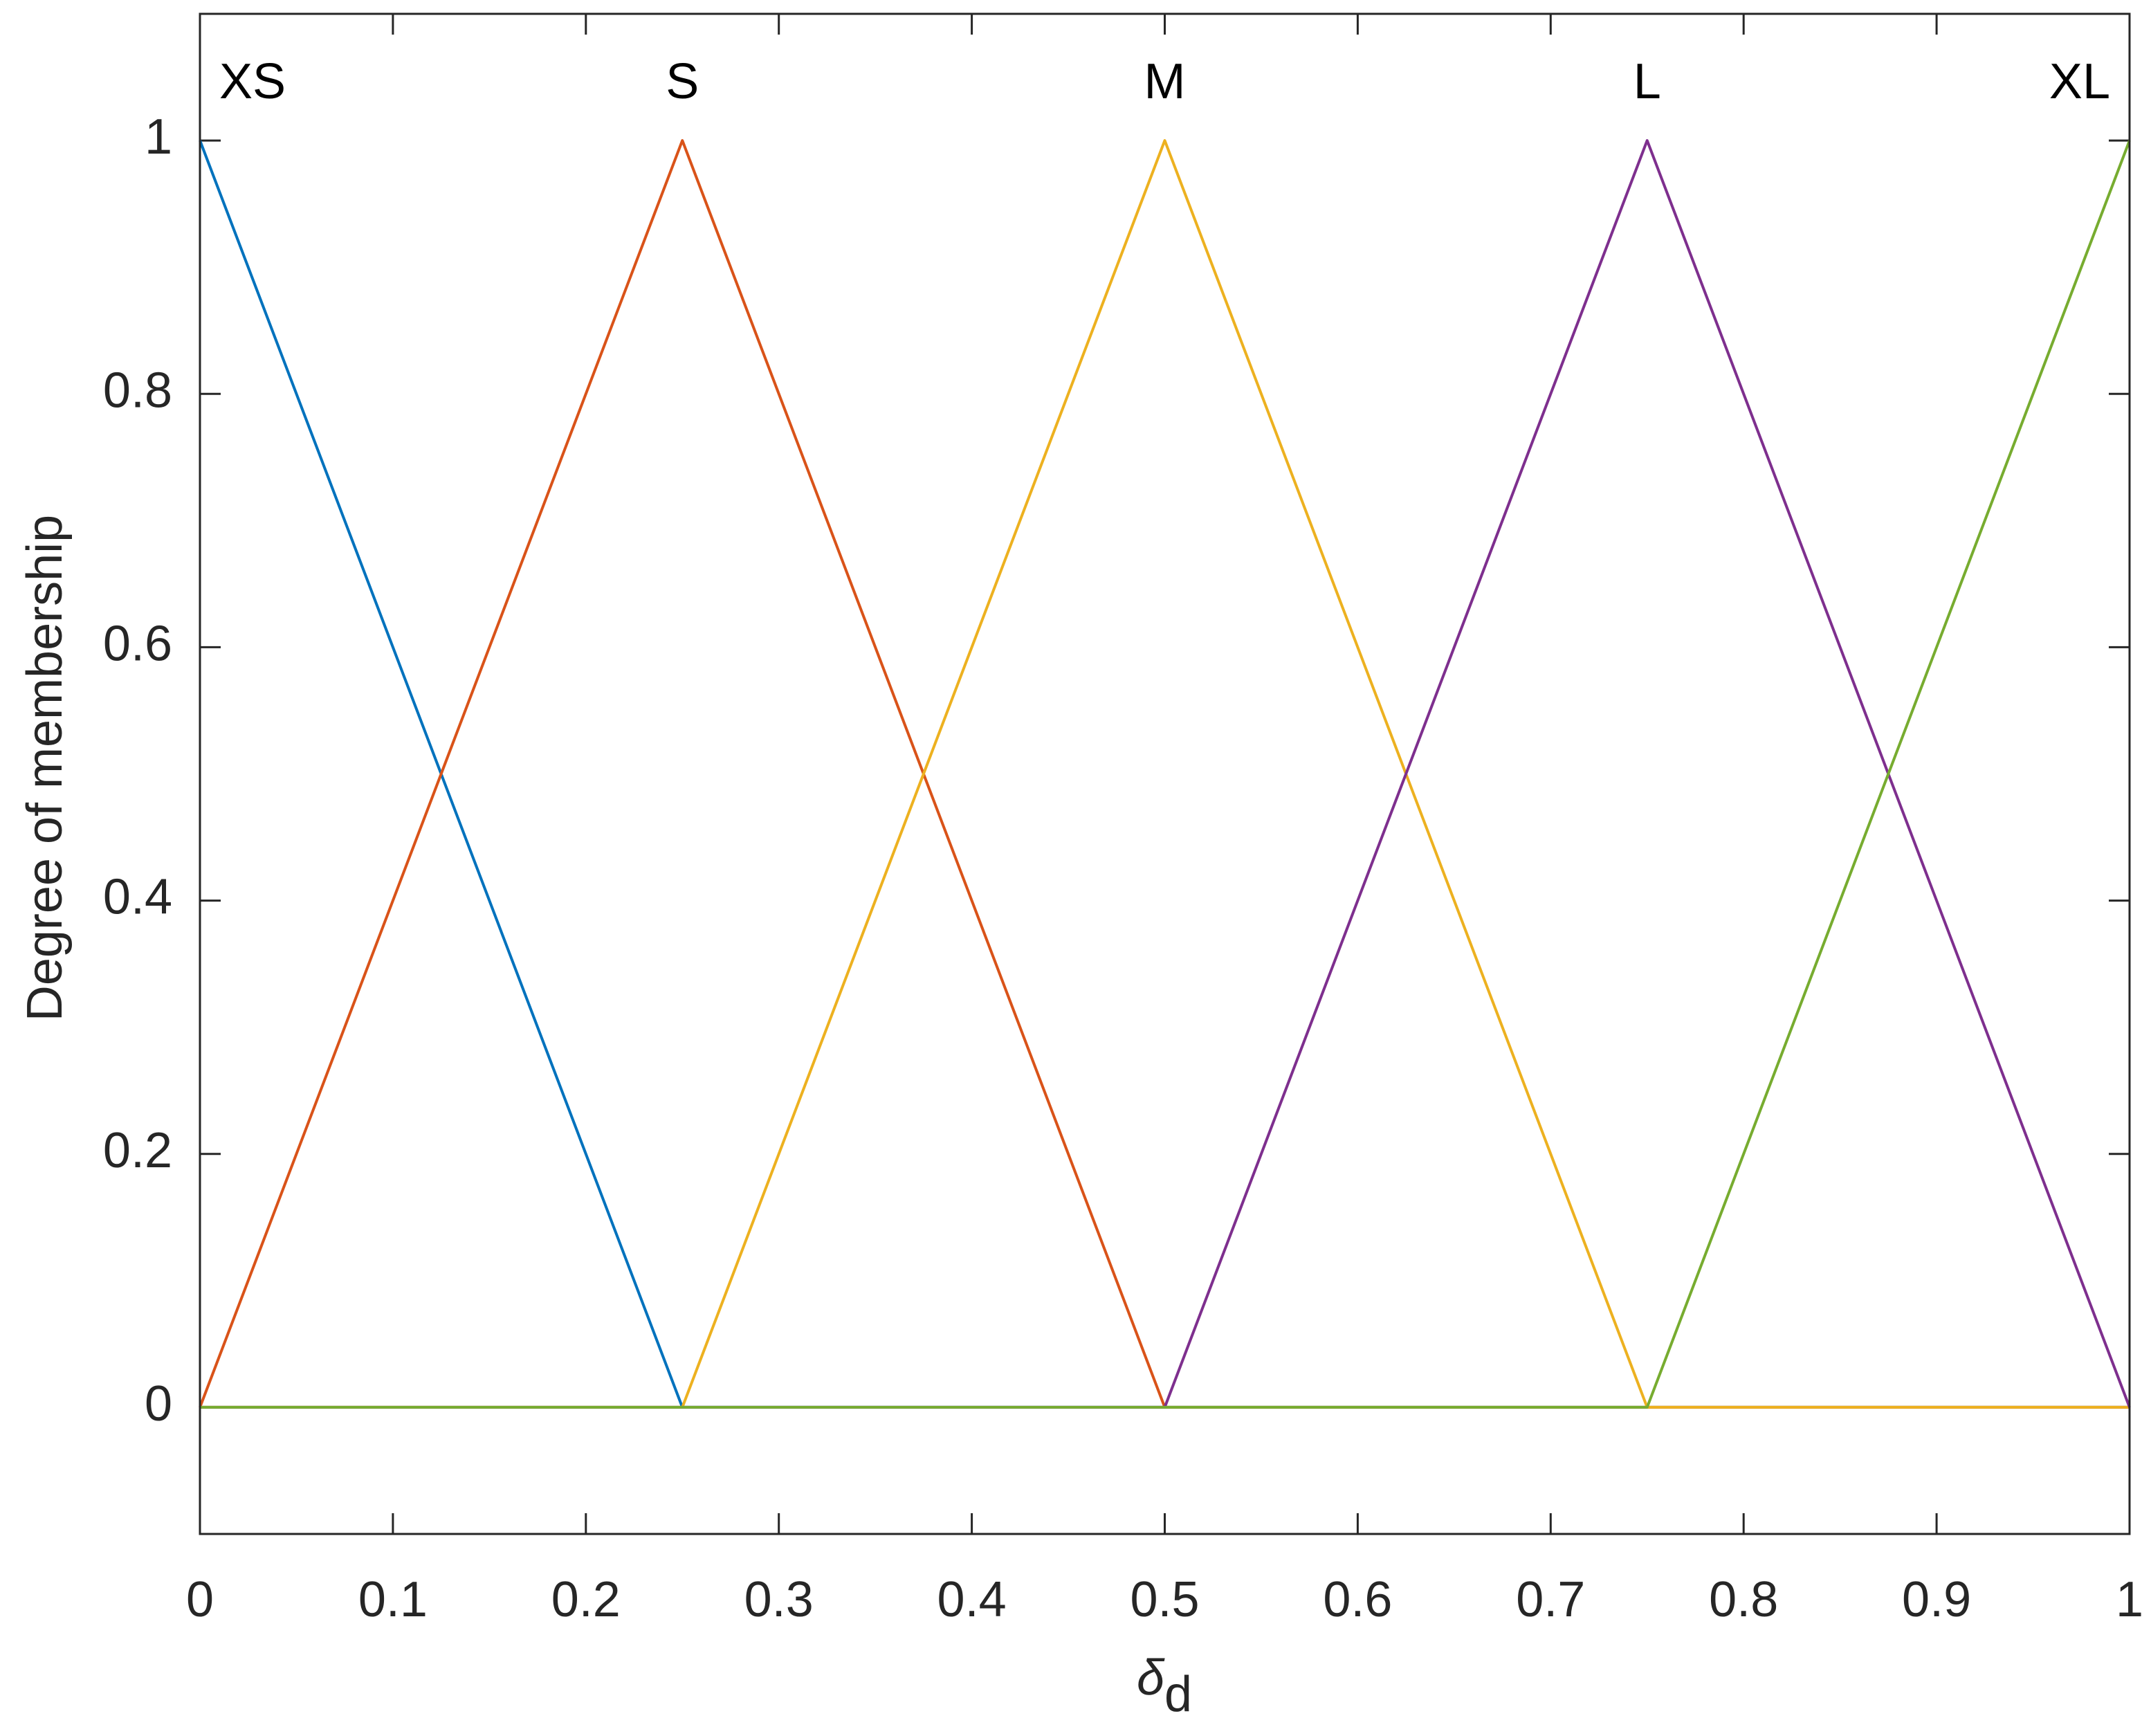 Image resolution: width=2142 pixels, height=1736 pixels. Describe the element at coordinates (158, 1404) in the screenshot. I see `y-tick-label: 0` at that location.